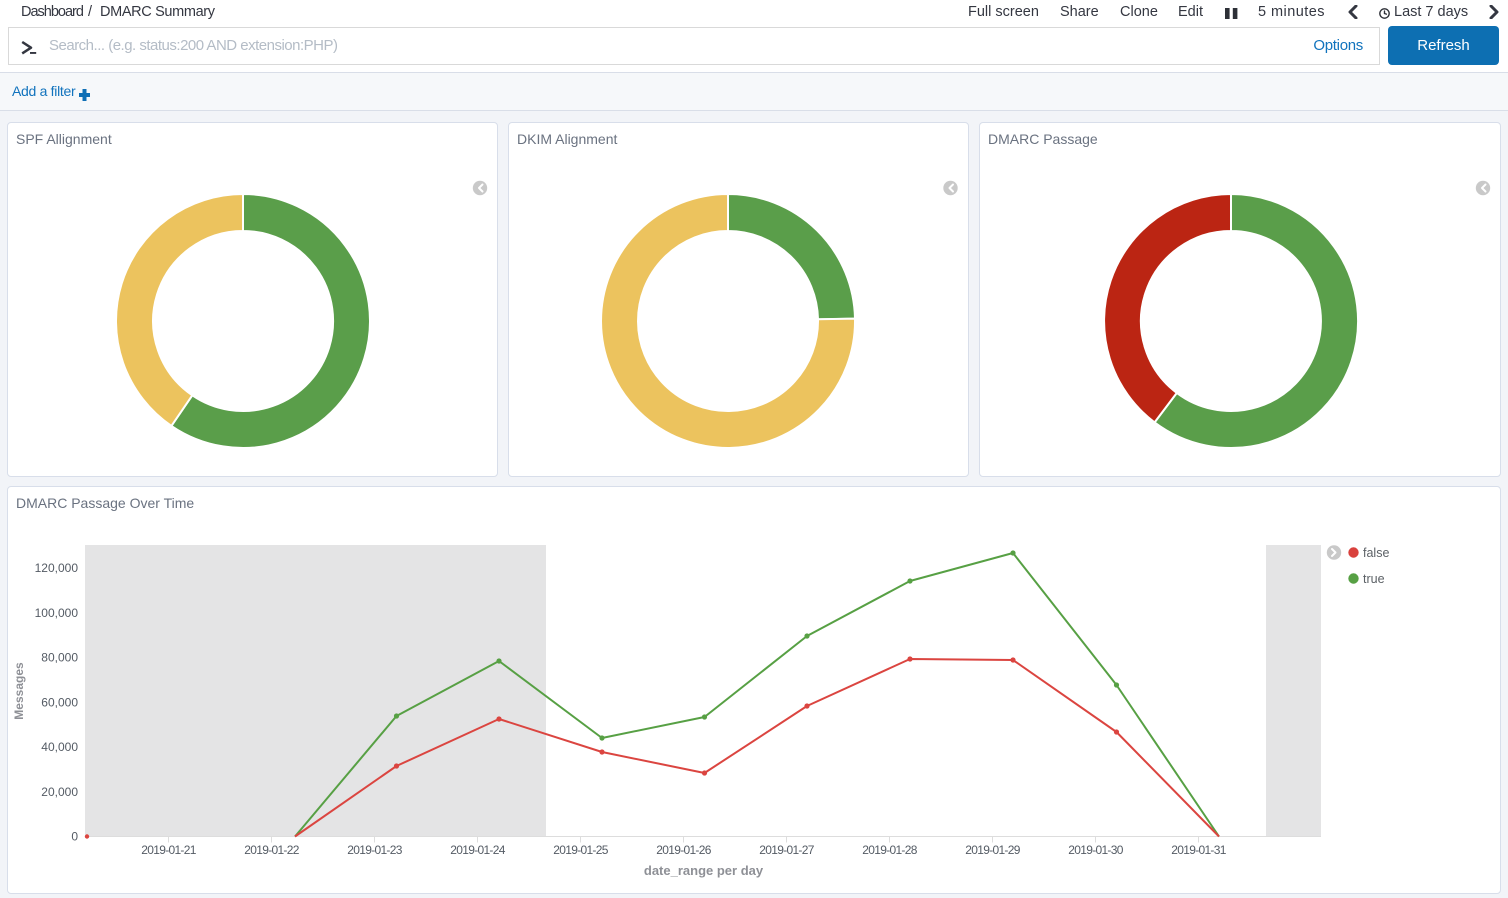 The width and height of the screenshot is (1508, 898). What do you see at coordinates (889, 850) in the screenshot?
I see `svg-text: 2019-01-28` at bounding box center [889, 850].